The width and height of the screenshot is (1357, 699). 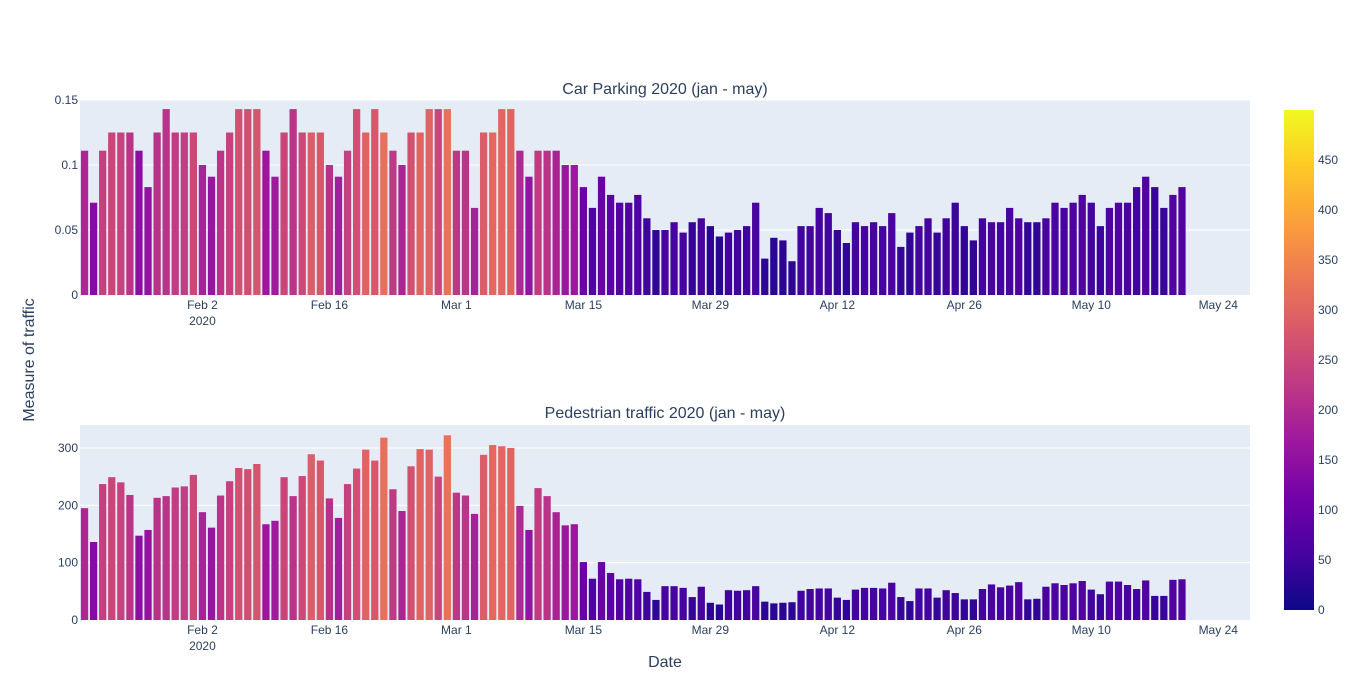 I want to click on x-tick-label: Apr 26, so click(x=965, y=630).